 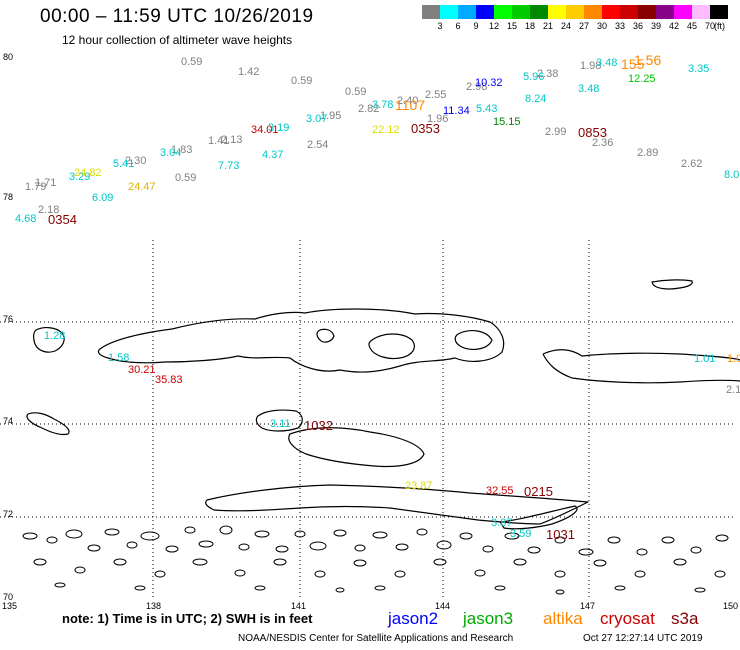 I want to click on wave-height-value: 35.83, so click(x=169, y=380).